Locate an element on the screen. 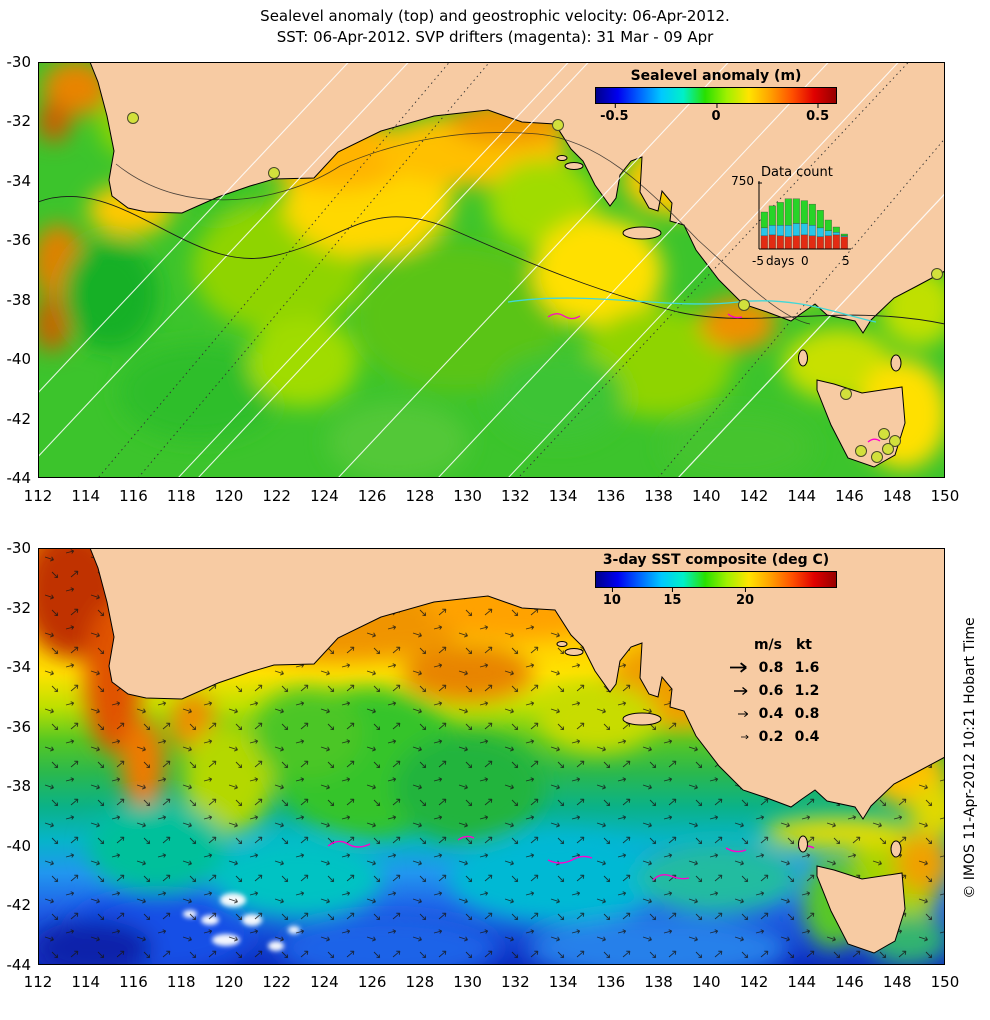 The height and width of the screenshot is (1020, 990). lat-tick-label: -32 is located at coordinates (19, 607).